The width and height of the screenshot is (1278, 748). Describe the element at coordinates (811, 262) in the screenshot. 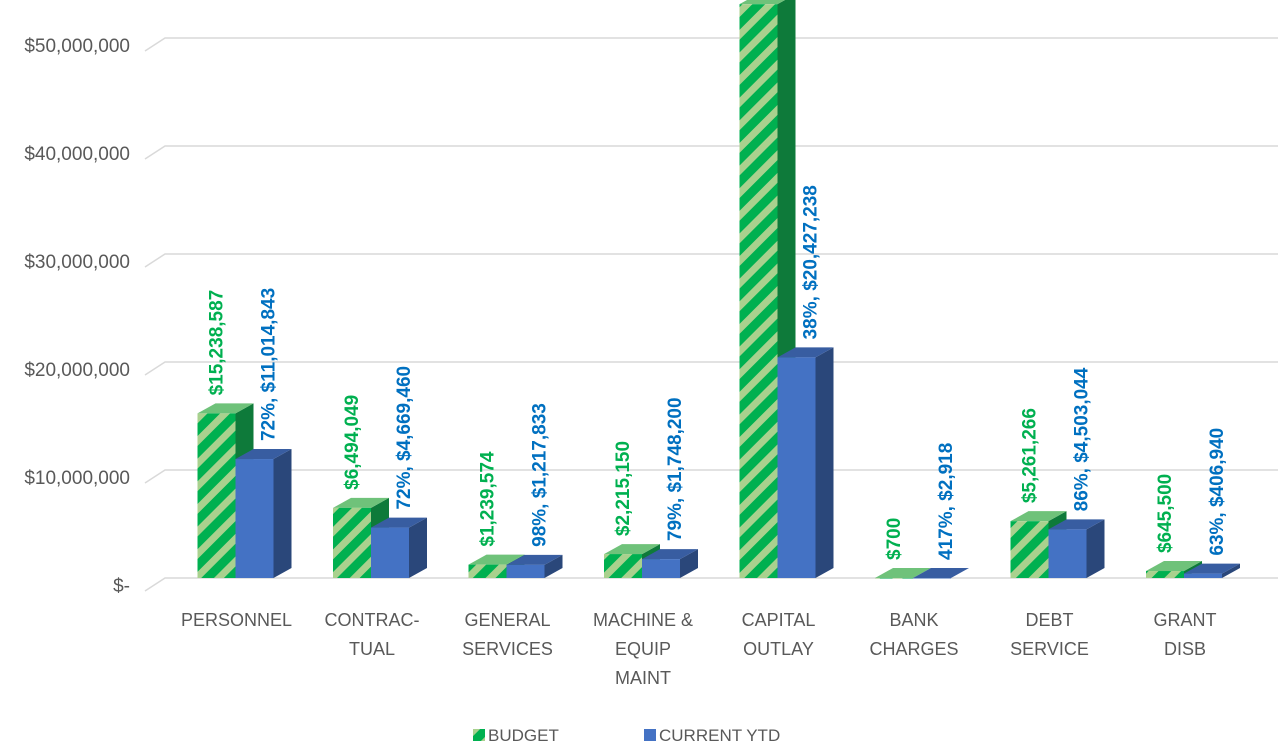

I see `data-label-current-ytd-capital-outlay: 38%, $20,427,238` at that location.